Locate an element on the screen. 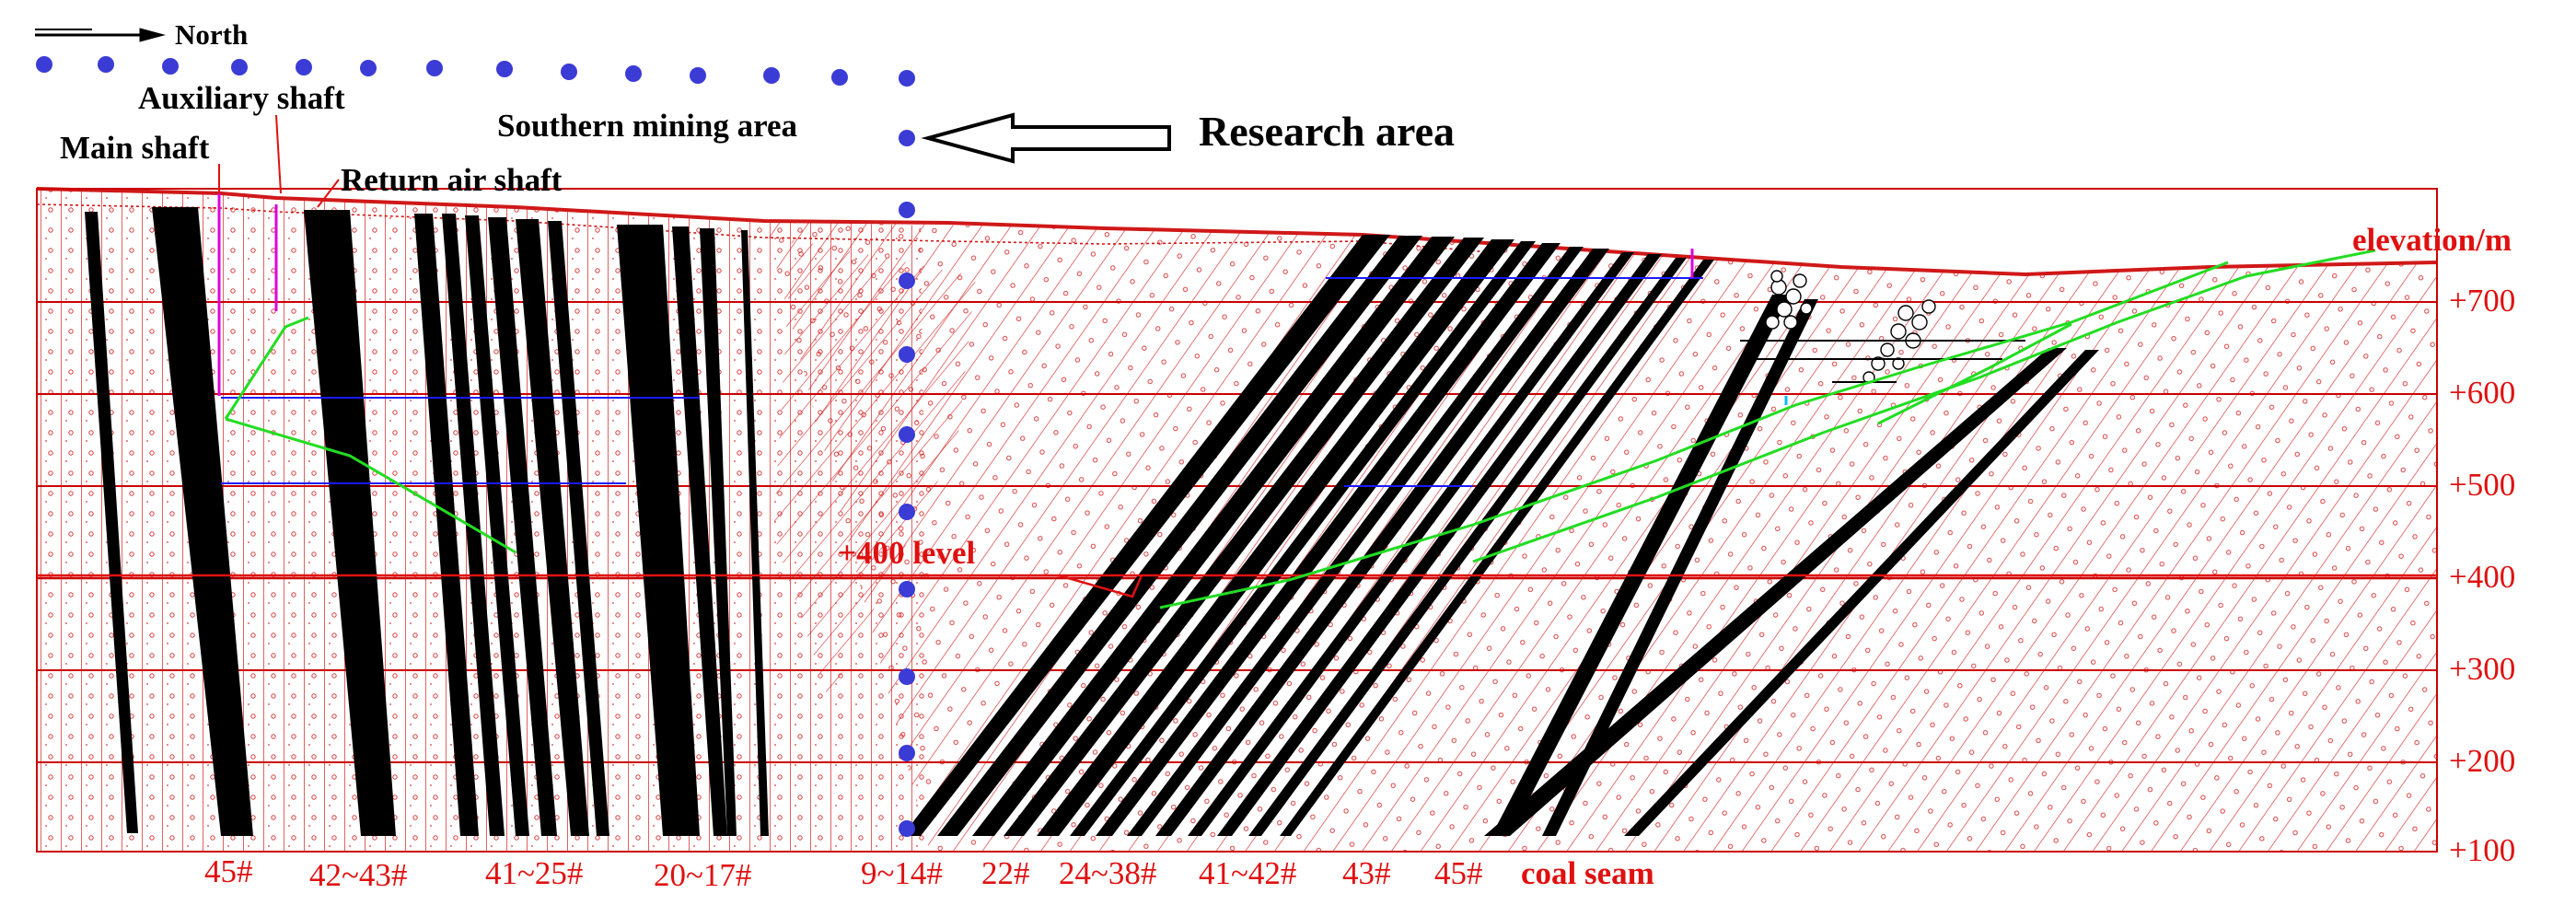  coal-seam-label: 9~14# is located at coordinates (902, 873).